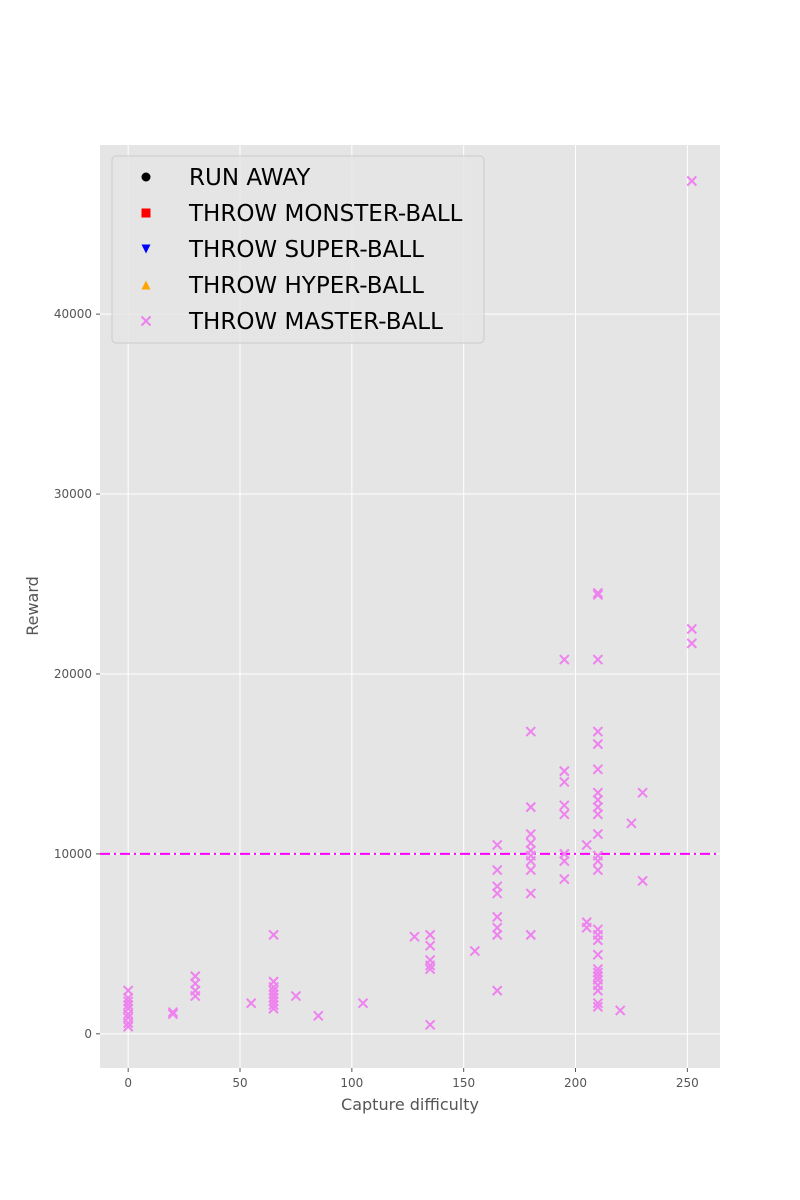 Image resolution: width=800 pixels, height=1200 pixels. What do you see at coordinates (410, 1104) in the screenshot?
I see `x-axis-label: Capture difficulty` at bounding box center [410, 1104].